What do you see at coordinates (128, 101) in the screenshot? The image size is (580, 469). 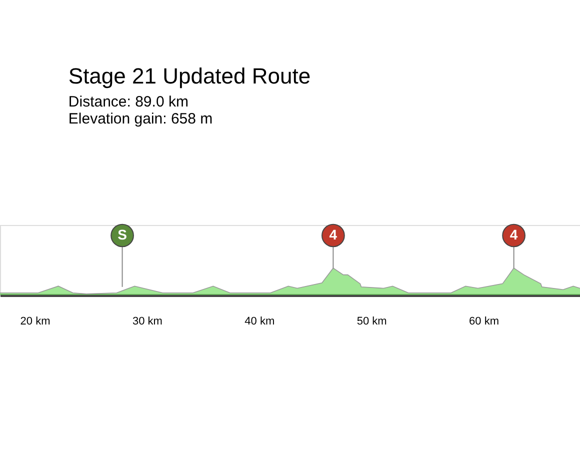 I see `text: Distance: 89.0 km` at bounding box center [128, 101].